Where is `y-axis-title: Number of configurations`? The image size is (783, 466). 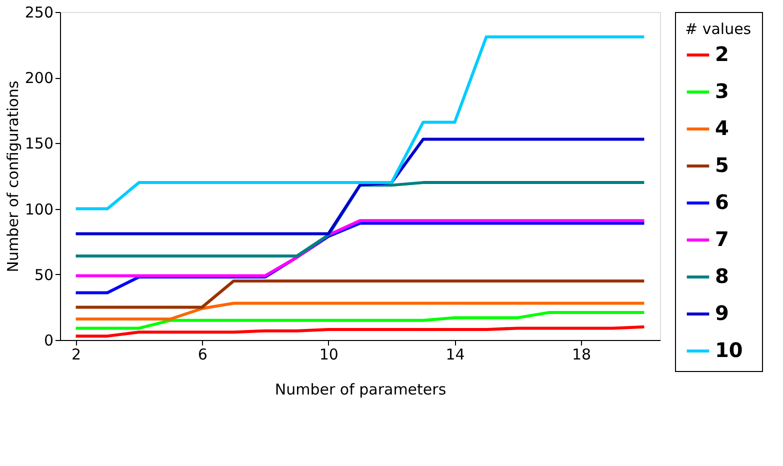 y-axis-title: Number of configurations is located at coordinates (13, 176).